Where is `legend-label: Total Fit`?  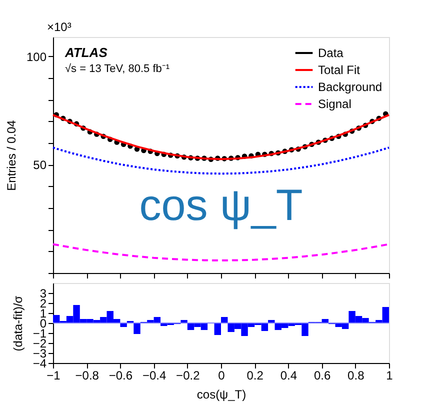
legend-label: Total Fit is located at coordinates (339, 70).